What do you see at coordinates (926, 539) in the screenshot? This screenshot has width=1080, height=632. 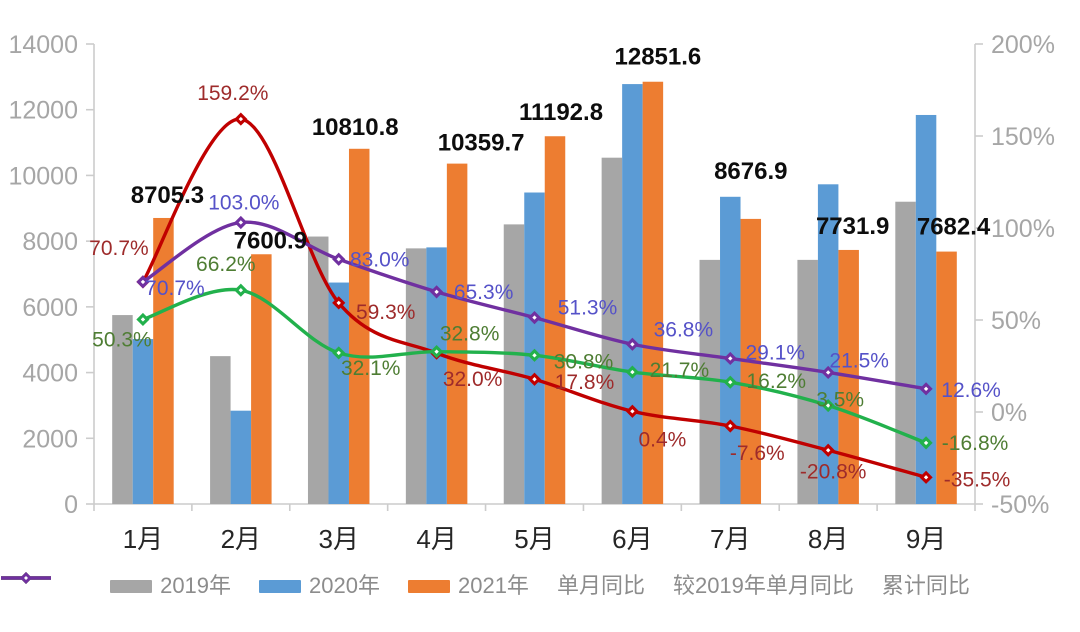 I see `x-axis-label: 9月` at bounding box center [926, 539].